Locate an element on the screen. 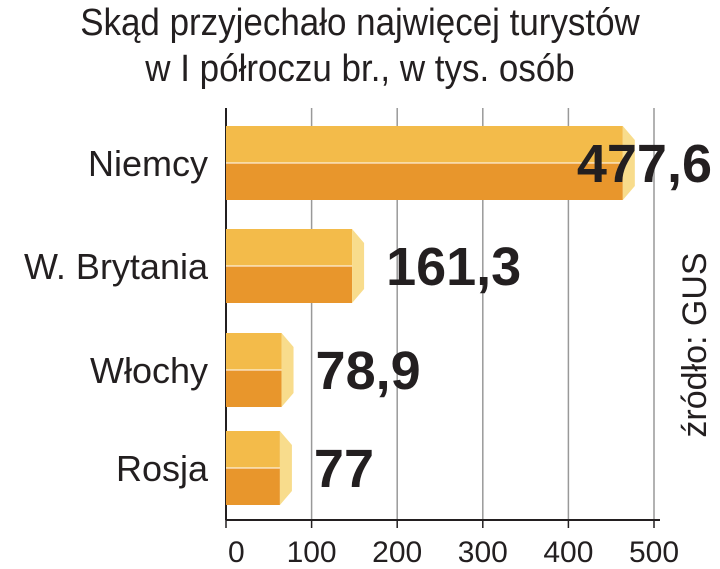 The width and height of the screenshot is (720, 569). value-label: 161,3 is located at coordinates (453, 267).